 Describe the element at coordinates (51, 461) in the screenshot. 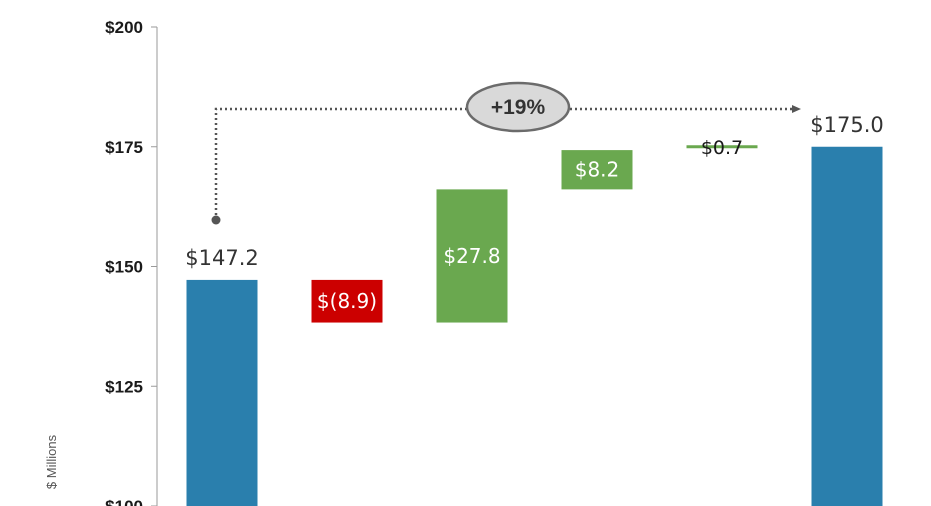

I see `y-axis-label: $ Millions` at that location.